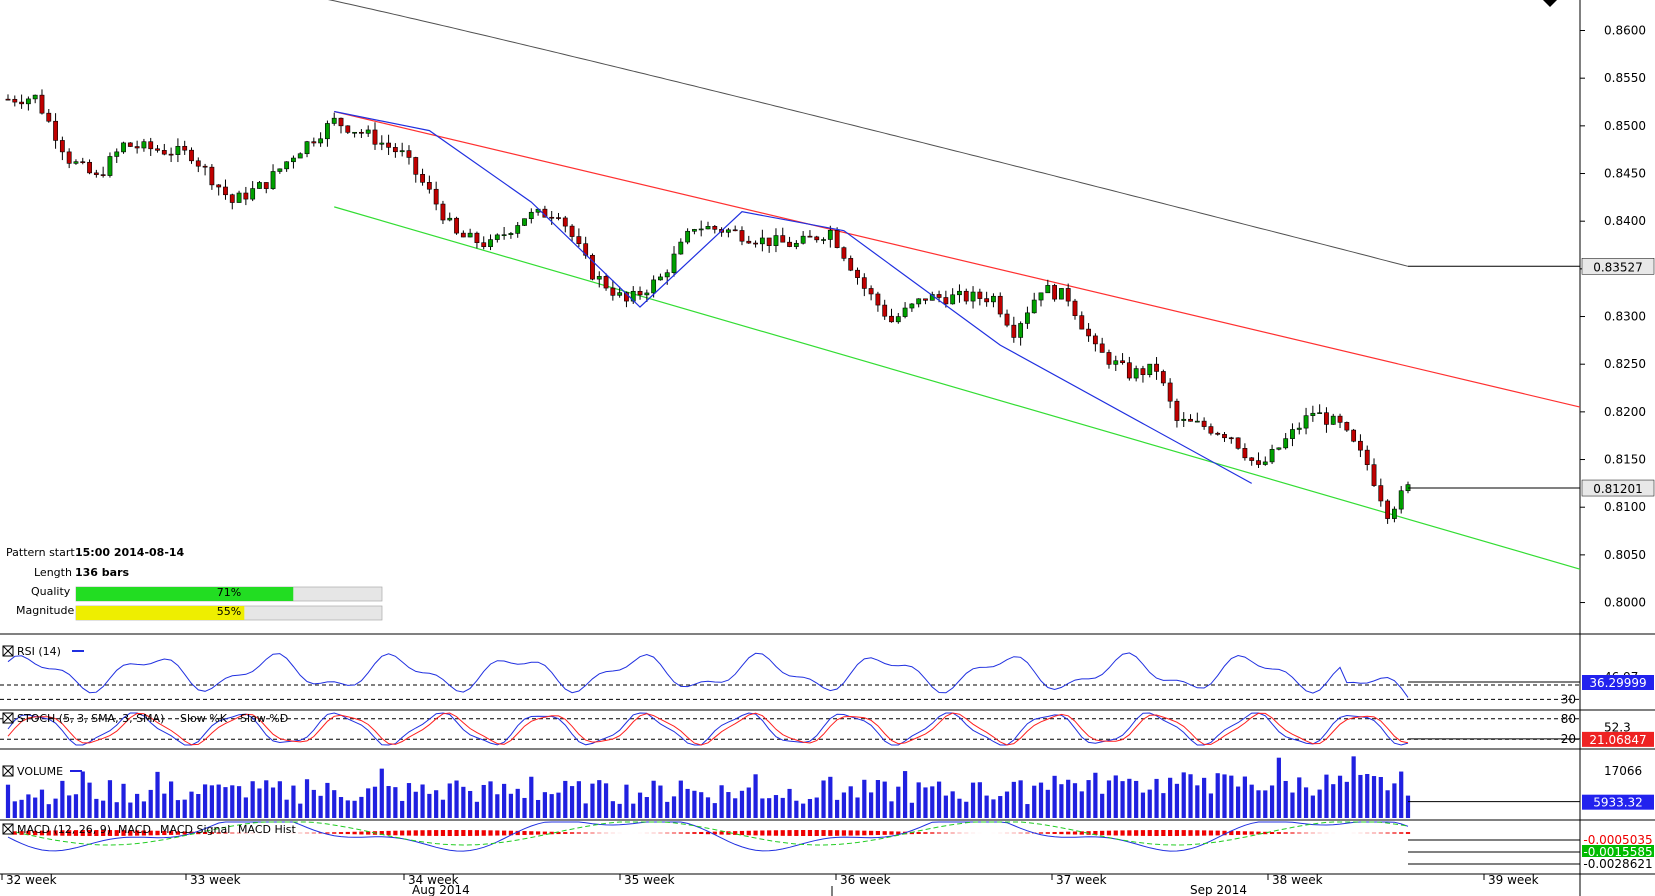 The height and width of the screenshot is (896, 1655). Describe the element at coordinates (1625, 126) in the screenshot. I see `price-tick-label: 0.8500` at that location.